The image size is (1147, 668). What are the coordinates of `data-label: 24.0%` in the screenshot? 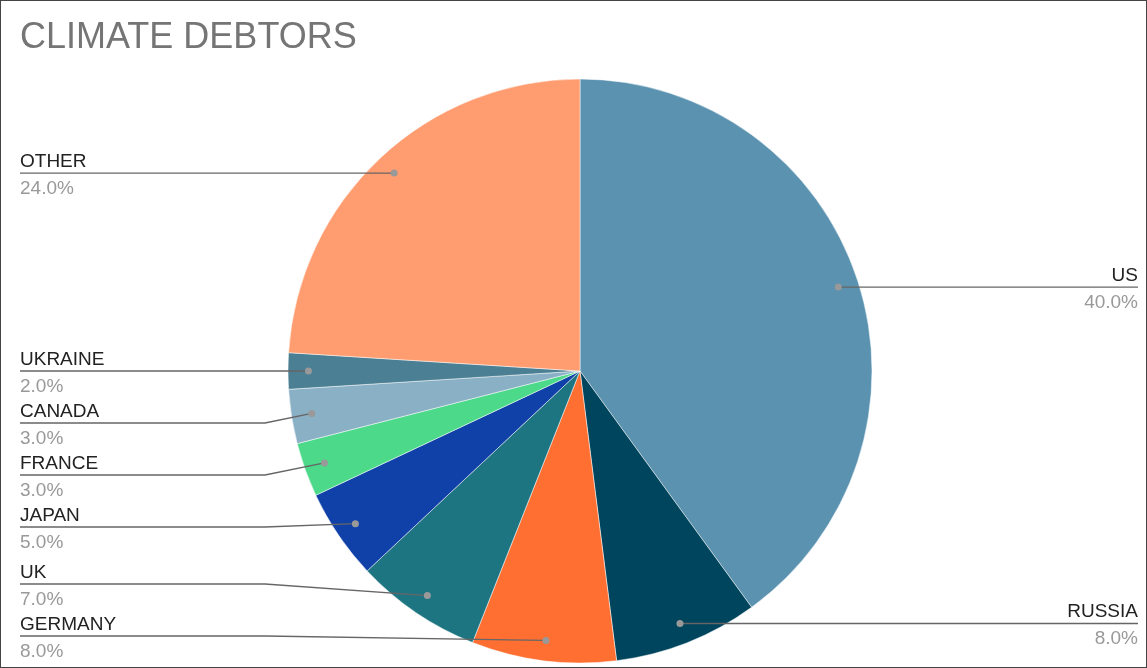 It's located at (47, 188).